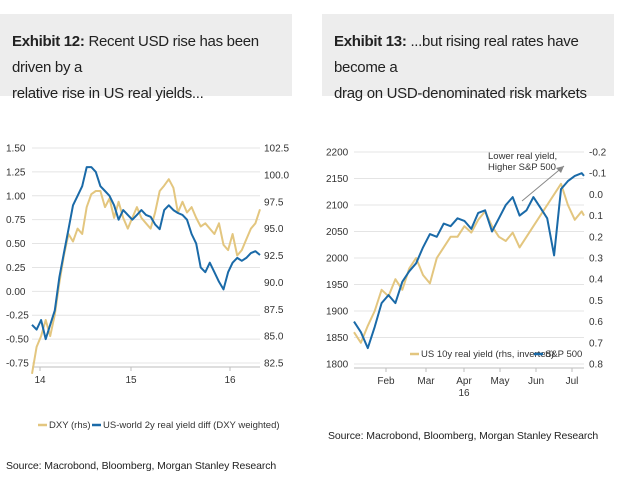 The image size is (630, 490). What do you see at coordinates (386, 381) in the screenshot?
I see `exhibit-13-x-tick-label: Feb` at bounding box center [386, 381].